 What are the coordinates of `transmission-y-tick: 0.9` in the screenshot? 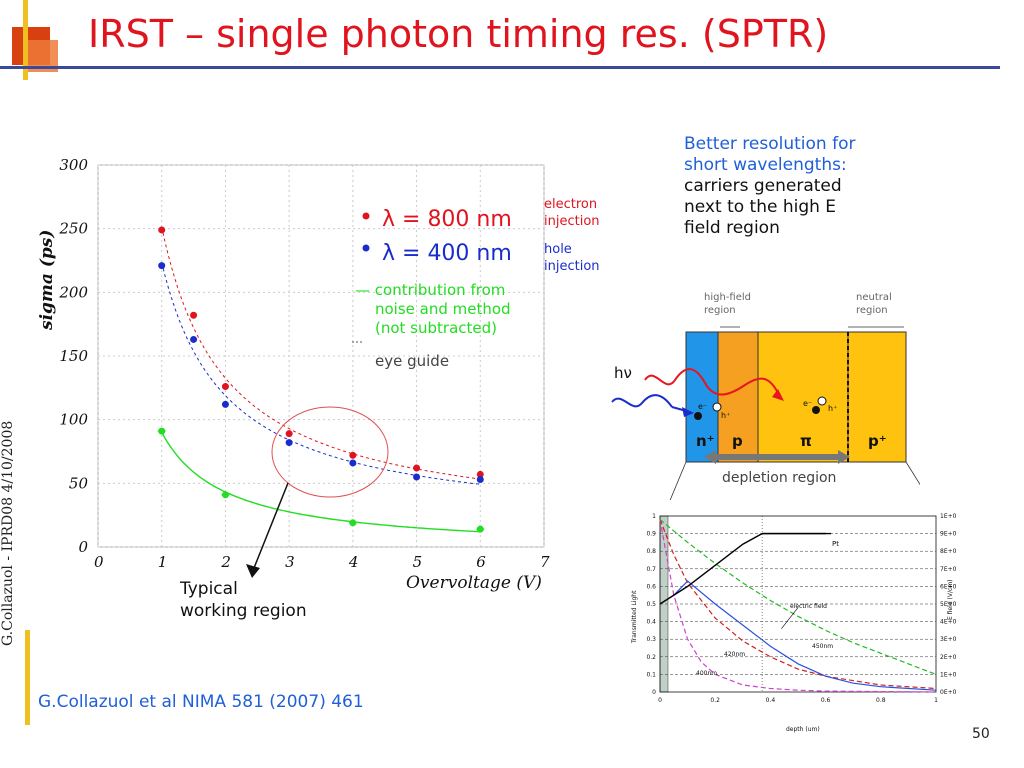 It's located at (651, 534).